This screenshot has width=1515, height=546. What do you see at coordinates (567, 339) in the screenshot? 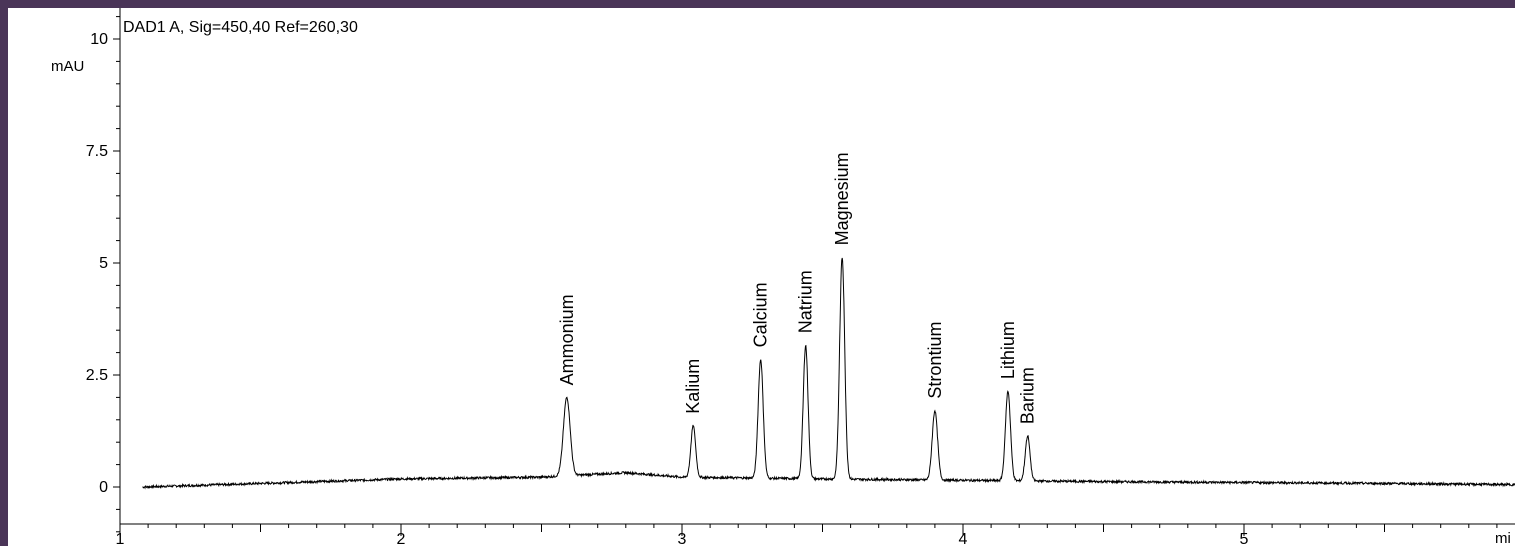
I see `peak-label: Ammonium` at bounding box center [567, 339].